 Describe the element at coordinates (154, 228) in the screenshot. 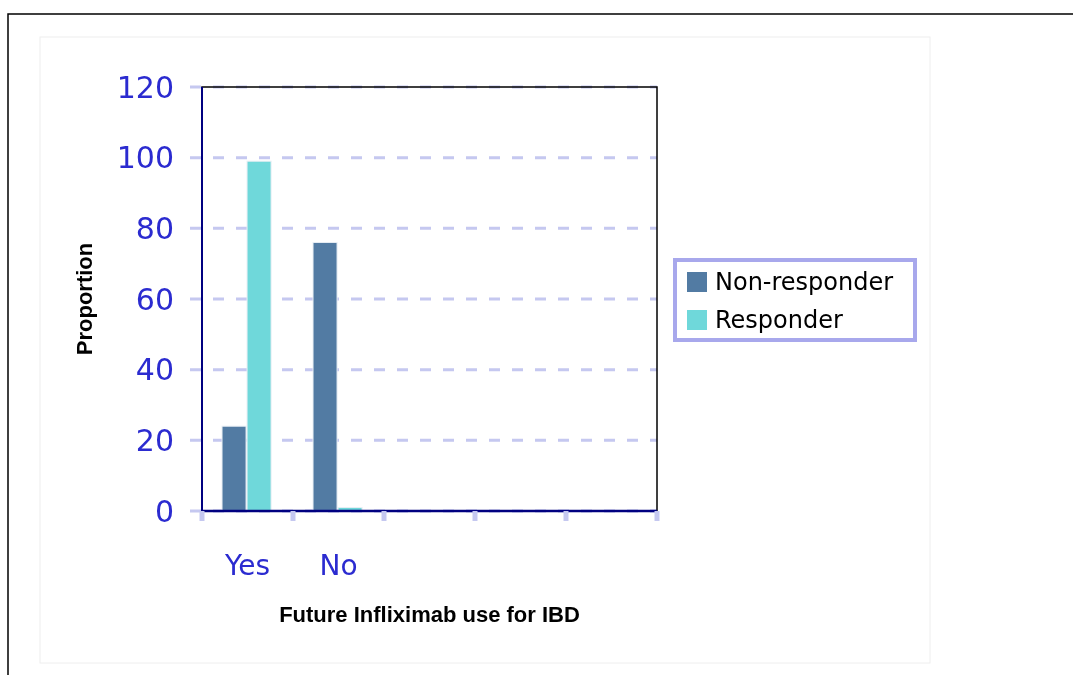

I see `y-tick-label: 80` at that location.